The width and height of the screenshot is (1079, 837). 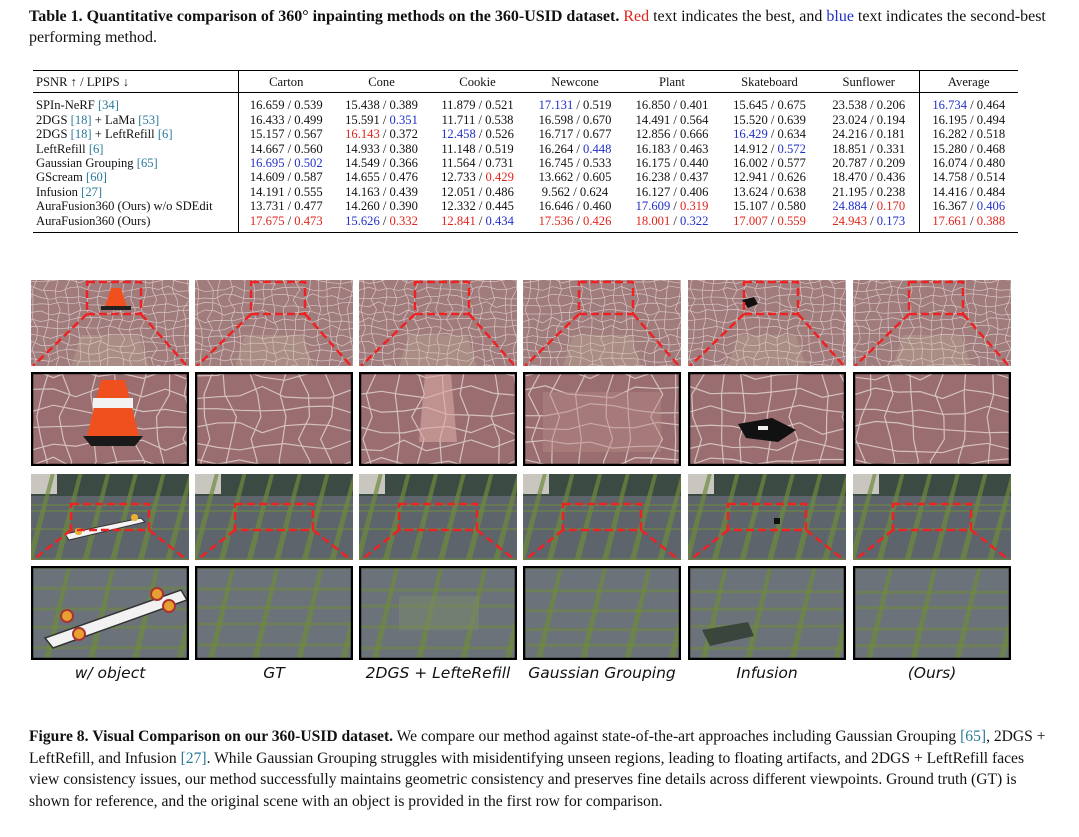 What do you see at coordinates (694, 148) in the screenshot?
I see `lpips-value: 0.463` at bounding box center [694, 148].